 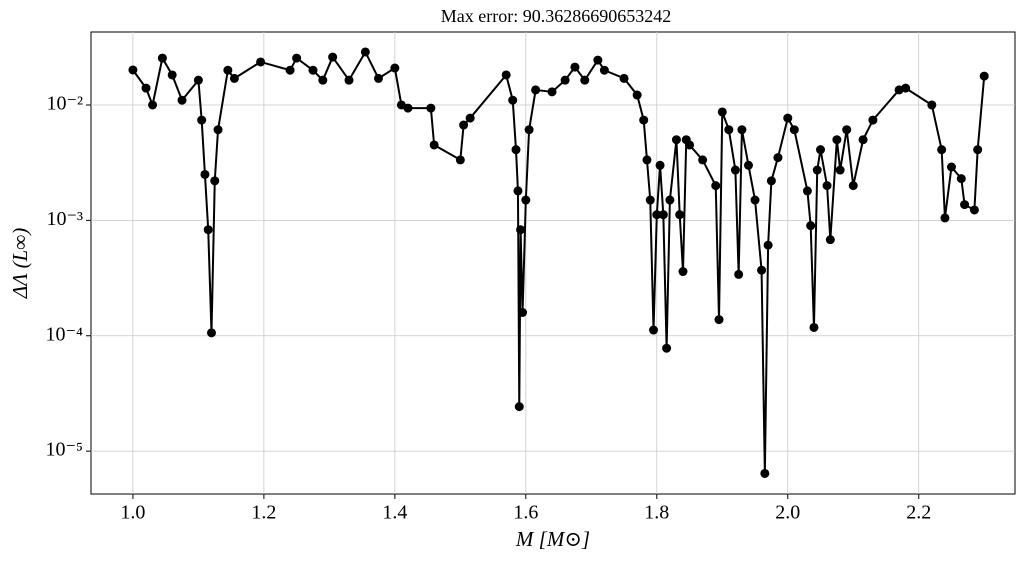 What do you see at coordinates (20, 264) in the screenshot?
I see `y-axis-label: ΔΛ (L∞)` at bounding box center [20, 264].